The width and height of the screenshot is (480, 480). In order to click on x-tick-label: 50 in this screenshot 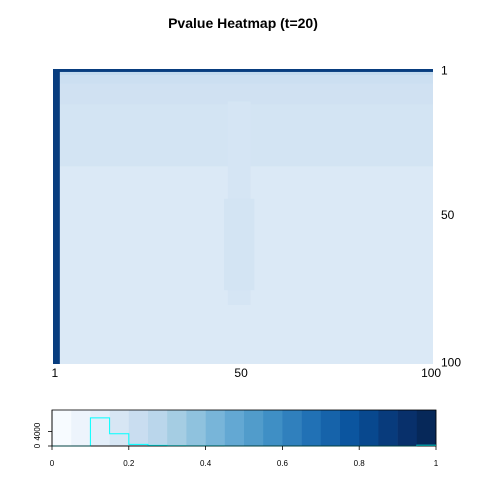, I will do `click(241, 373)`.